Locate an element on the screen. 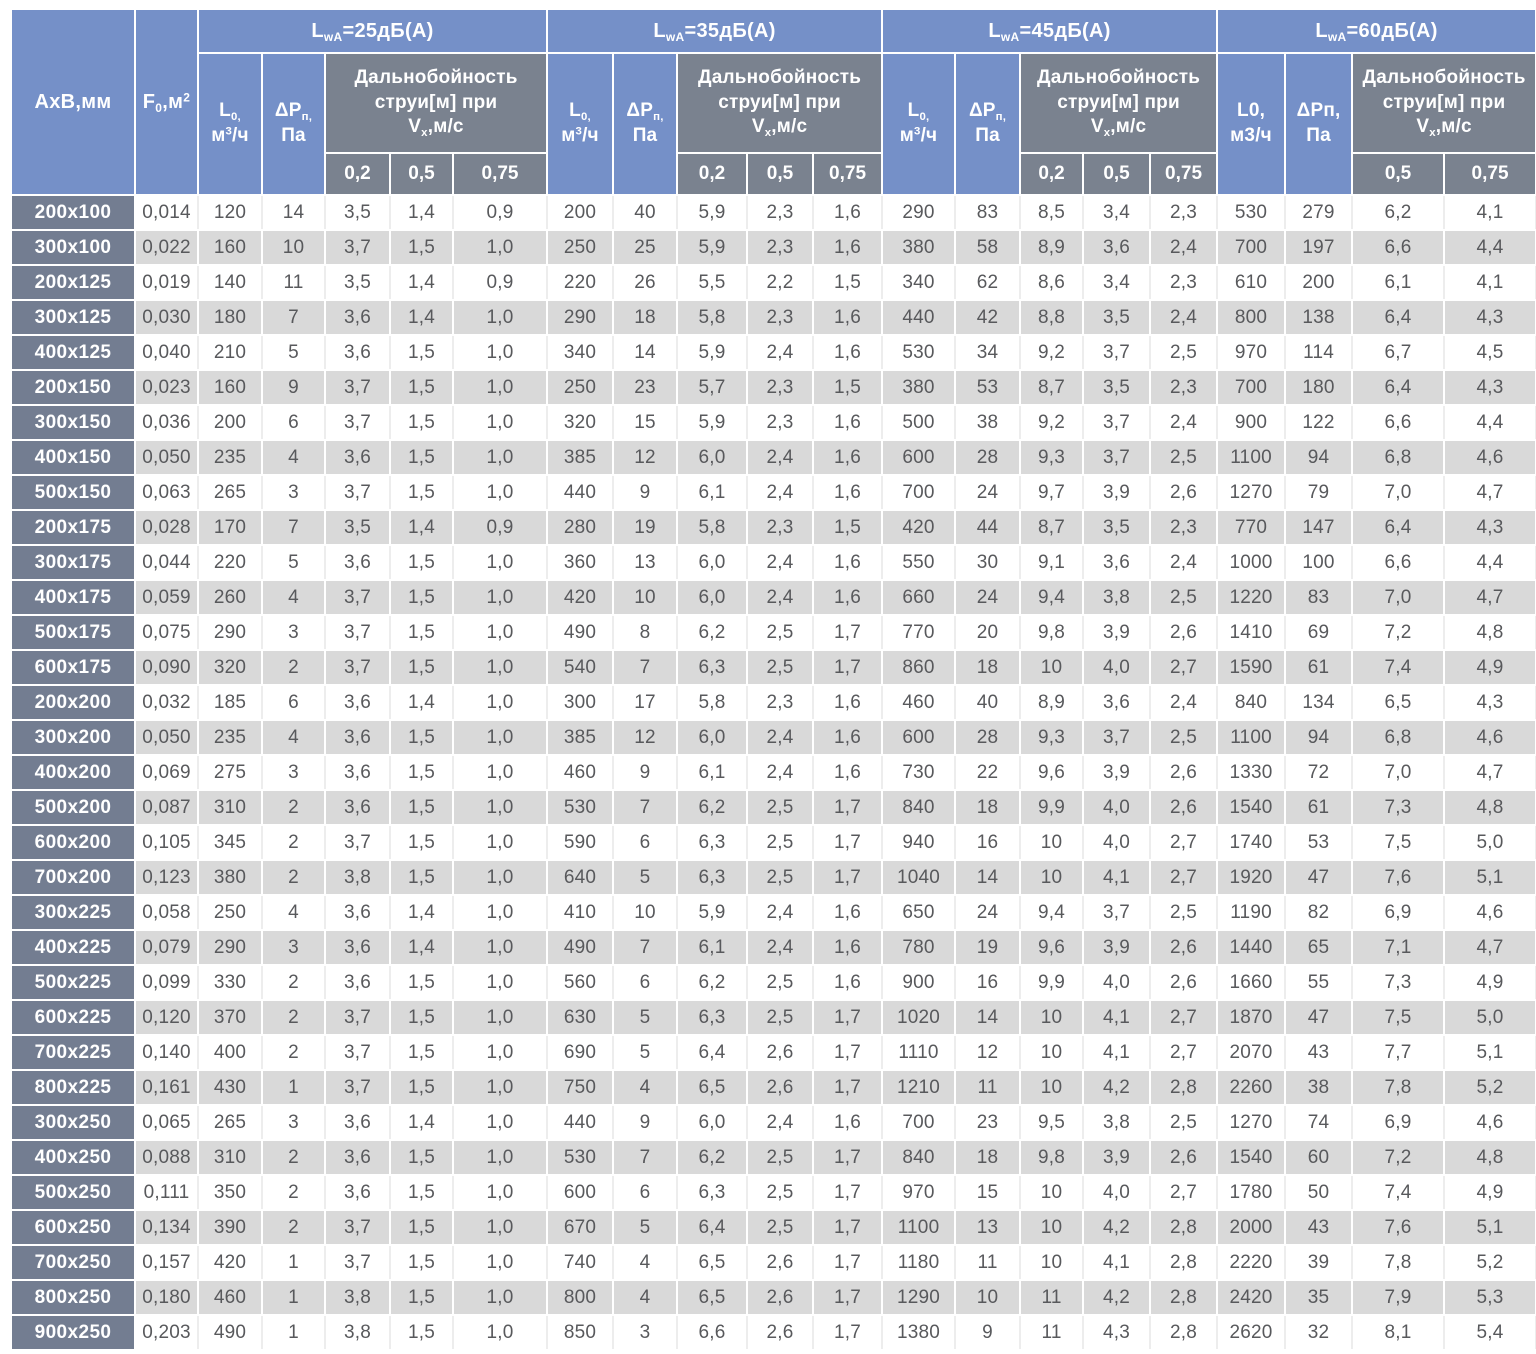 This screenshot has width=1536, height=1354. cell: 197 is located at coordinates (1319, 248).